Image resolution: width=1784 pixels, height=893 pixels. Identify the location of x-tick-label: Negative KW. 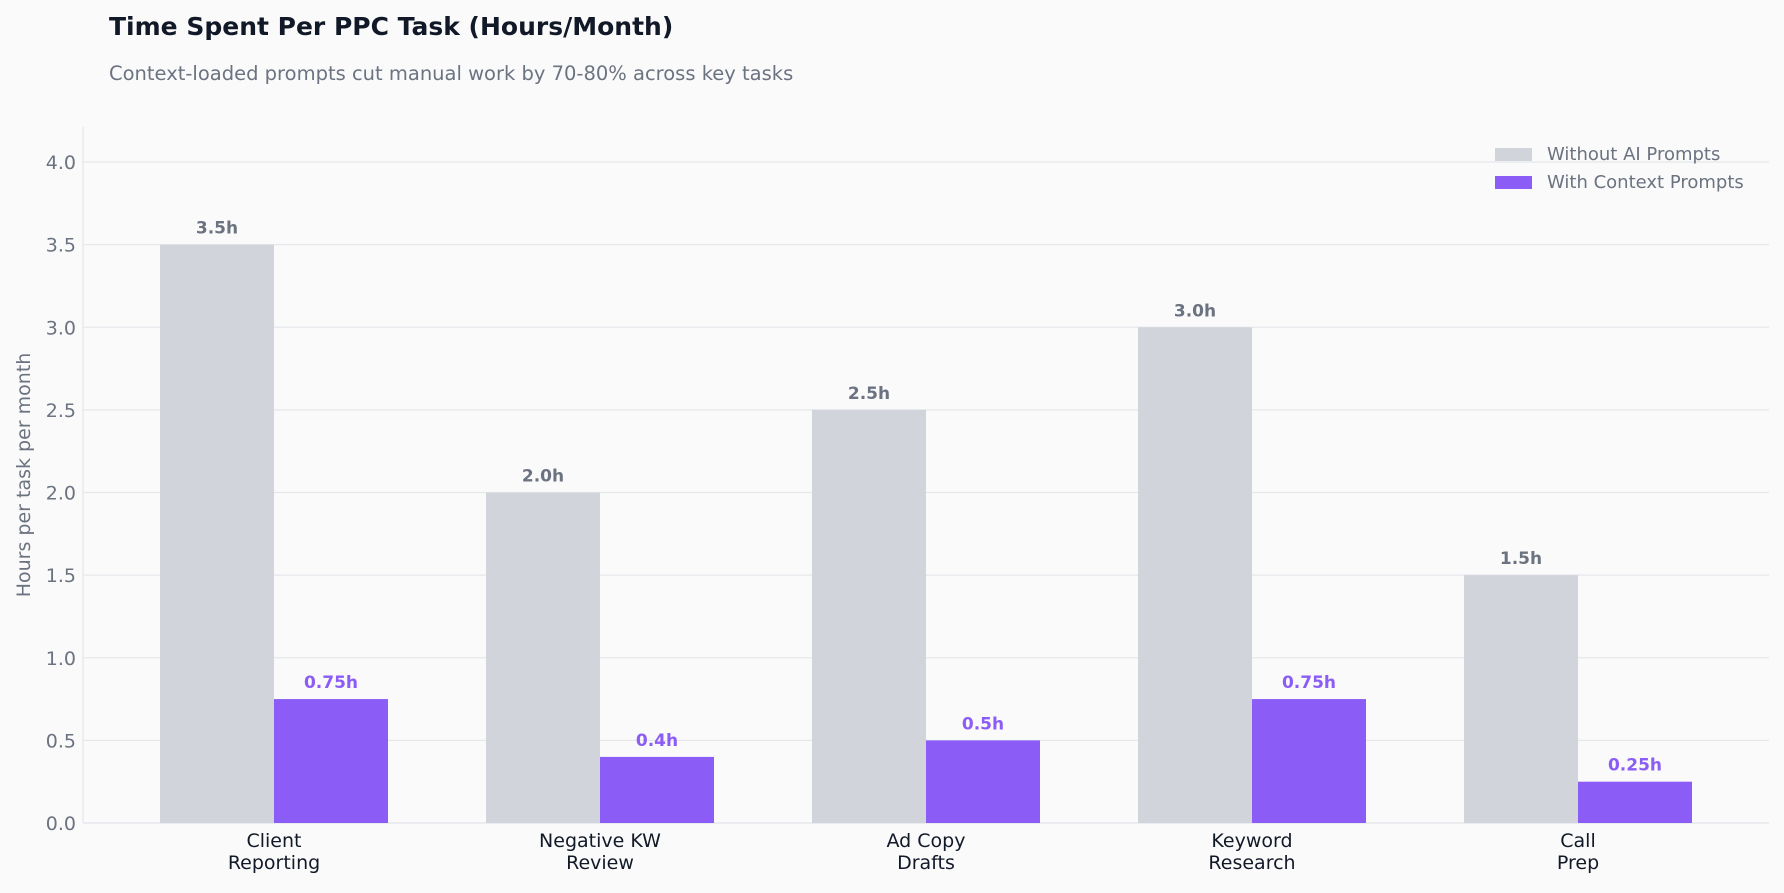
(600, 841).